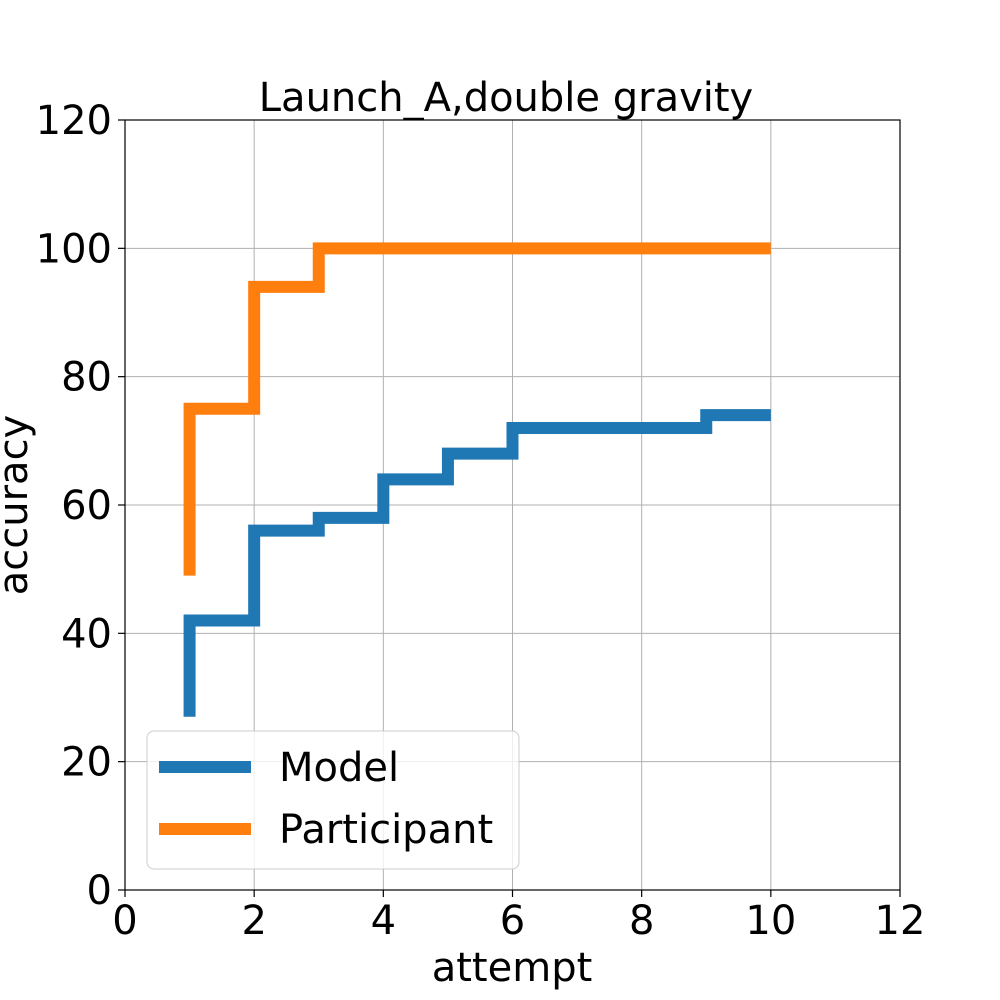  What do you see at coordinates (512, 921) in the screenshot?
I see `x-tick-label: 6` at bounding box center [512, 921].